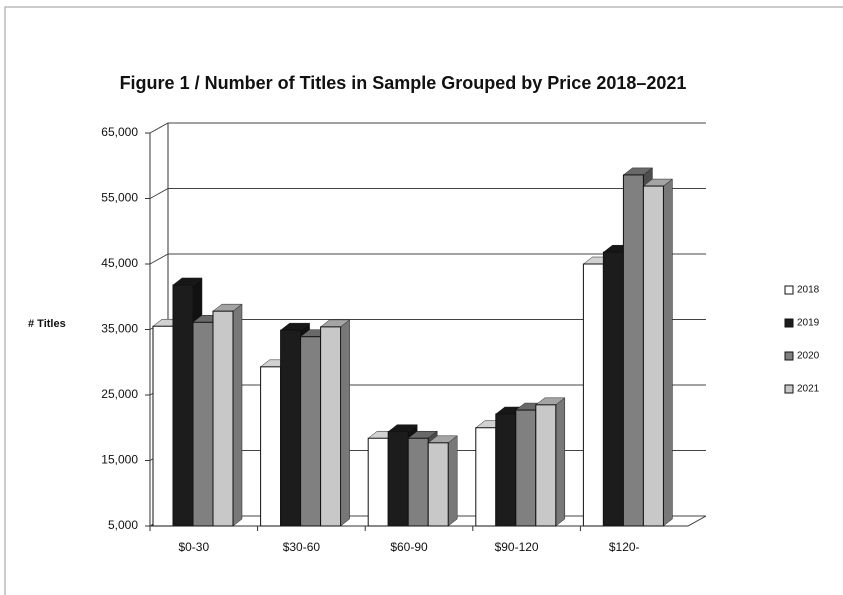  Describe the element at coordinates (193, 547) in the screenshot. I see `x-tick-label: $0-30` at that location.